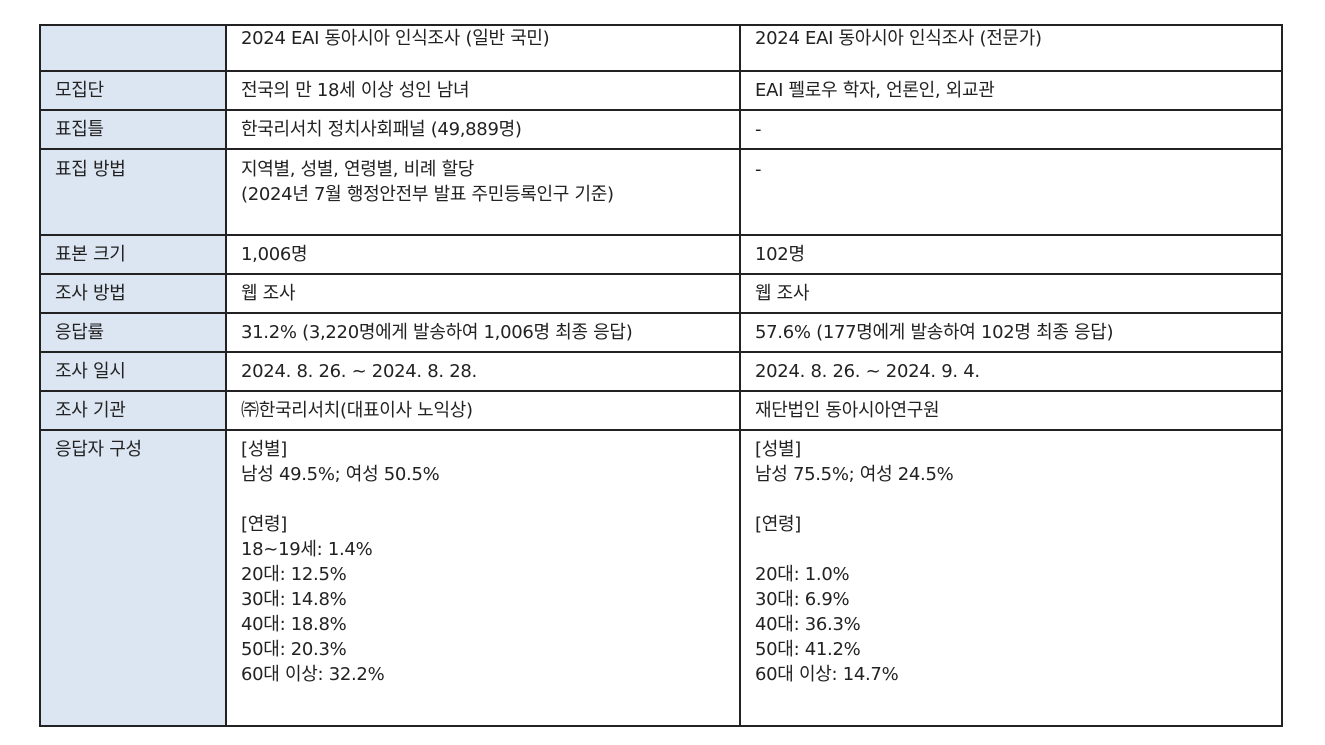 The image size is (1325, 745). I want to click on cell-line: 50대: 41.2%, so click(808, 649).